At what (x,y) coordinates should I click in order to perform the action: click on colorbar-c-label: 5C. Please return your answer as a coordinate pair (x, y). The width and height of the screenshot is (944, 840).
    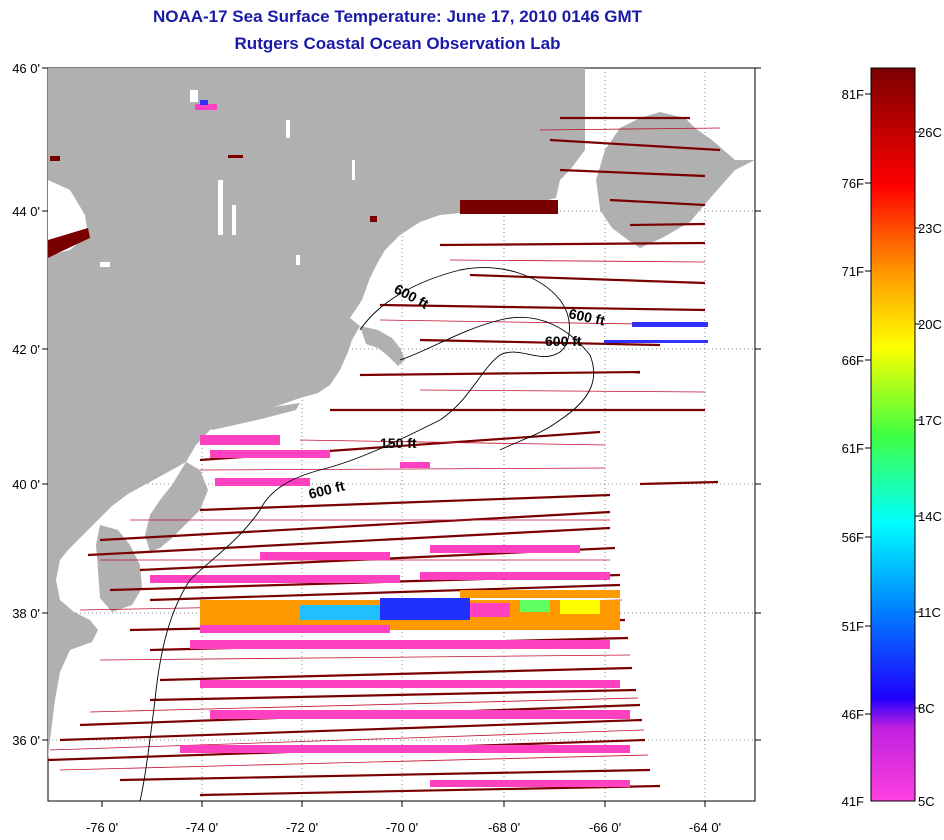
    Looking at the image, I should click on (926, 801).